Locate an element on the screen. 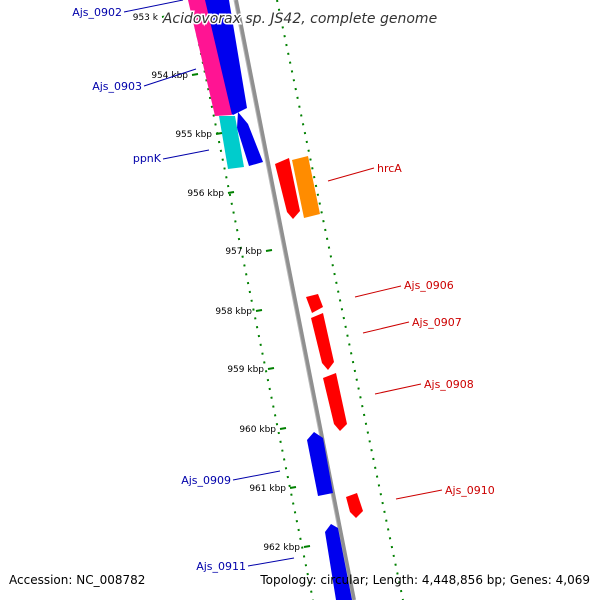 The image size is (600, 600). feature-pink is located at coordinates (210, 58).